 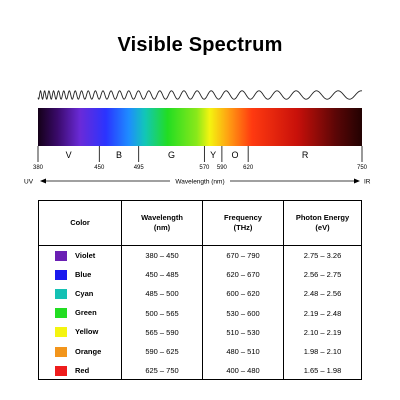 What do you see at coordinates (322, 313) in the screenshot?
I see `energy-cell: 2.19 – 2.48` at bounding box center [322, 313].